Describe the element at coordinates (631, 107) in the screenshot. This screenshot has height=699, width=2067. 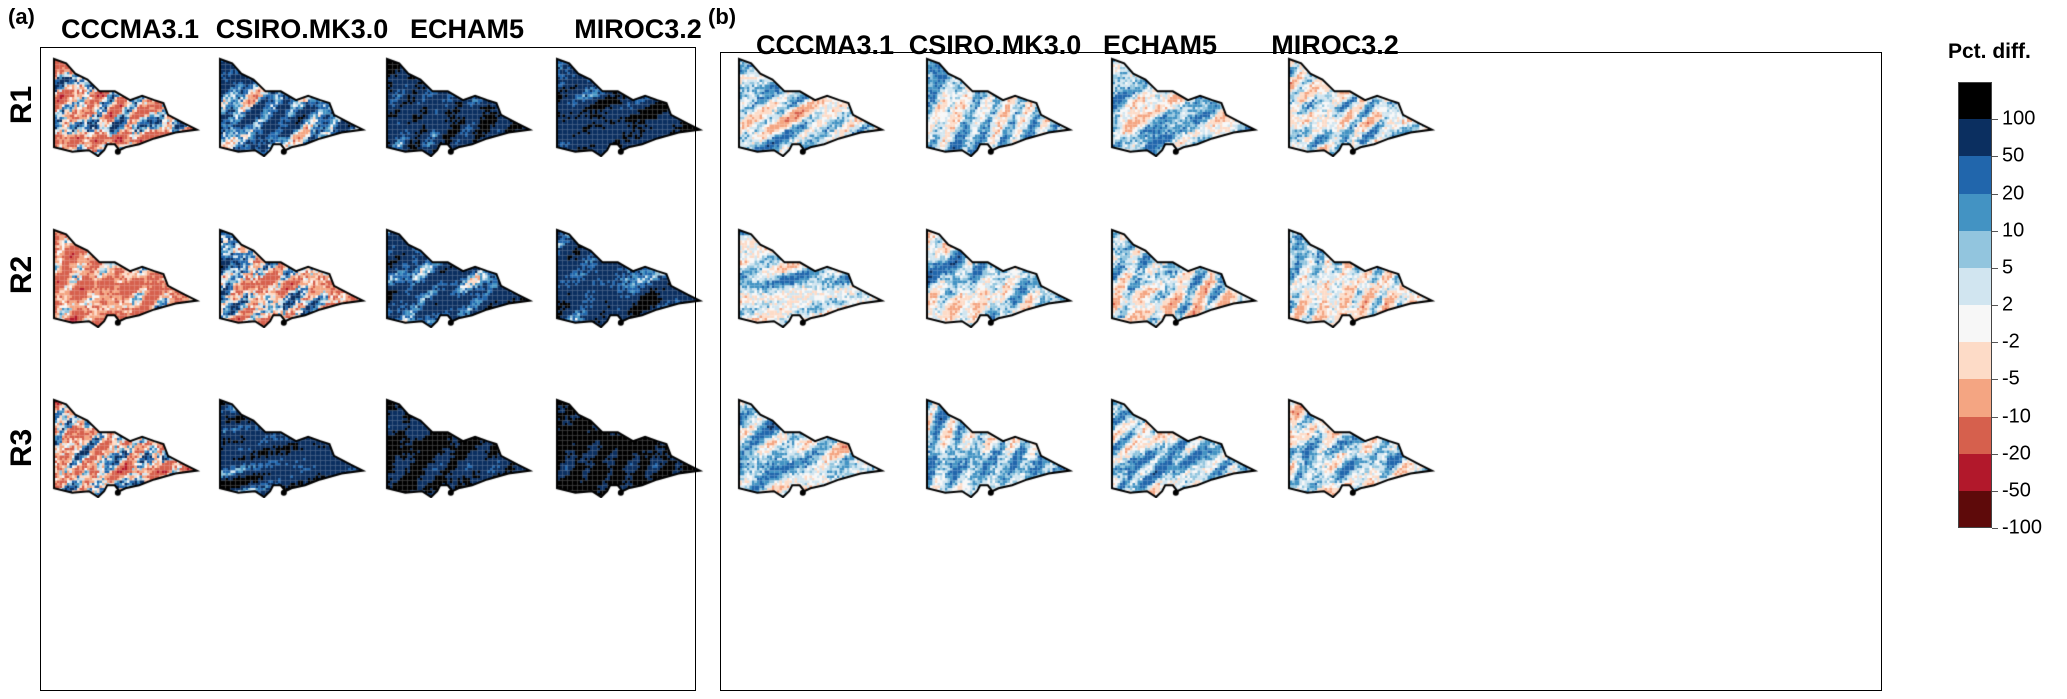
I see `map-a-miroc3-2-row1` at that location.